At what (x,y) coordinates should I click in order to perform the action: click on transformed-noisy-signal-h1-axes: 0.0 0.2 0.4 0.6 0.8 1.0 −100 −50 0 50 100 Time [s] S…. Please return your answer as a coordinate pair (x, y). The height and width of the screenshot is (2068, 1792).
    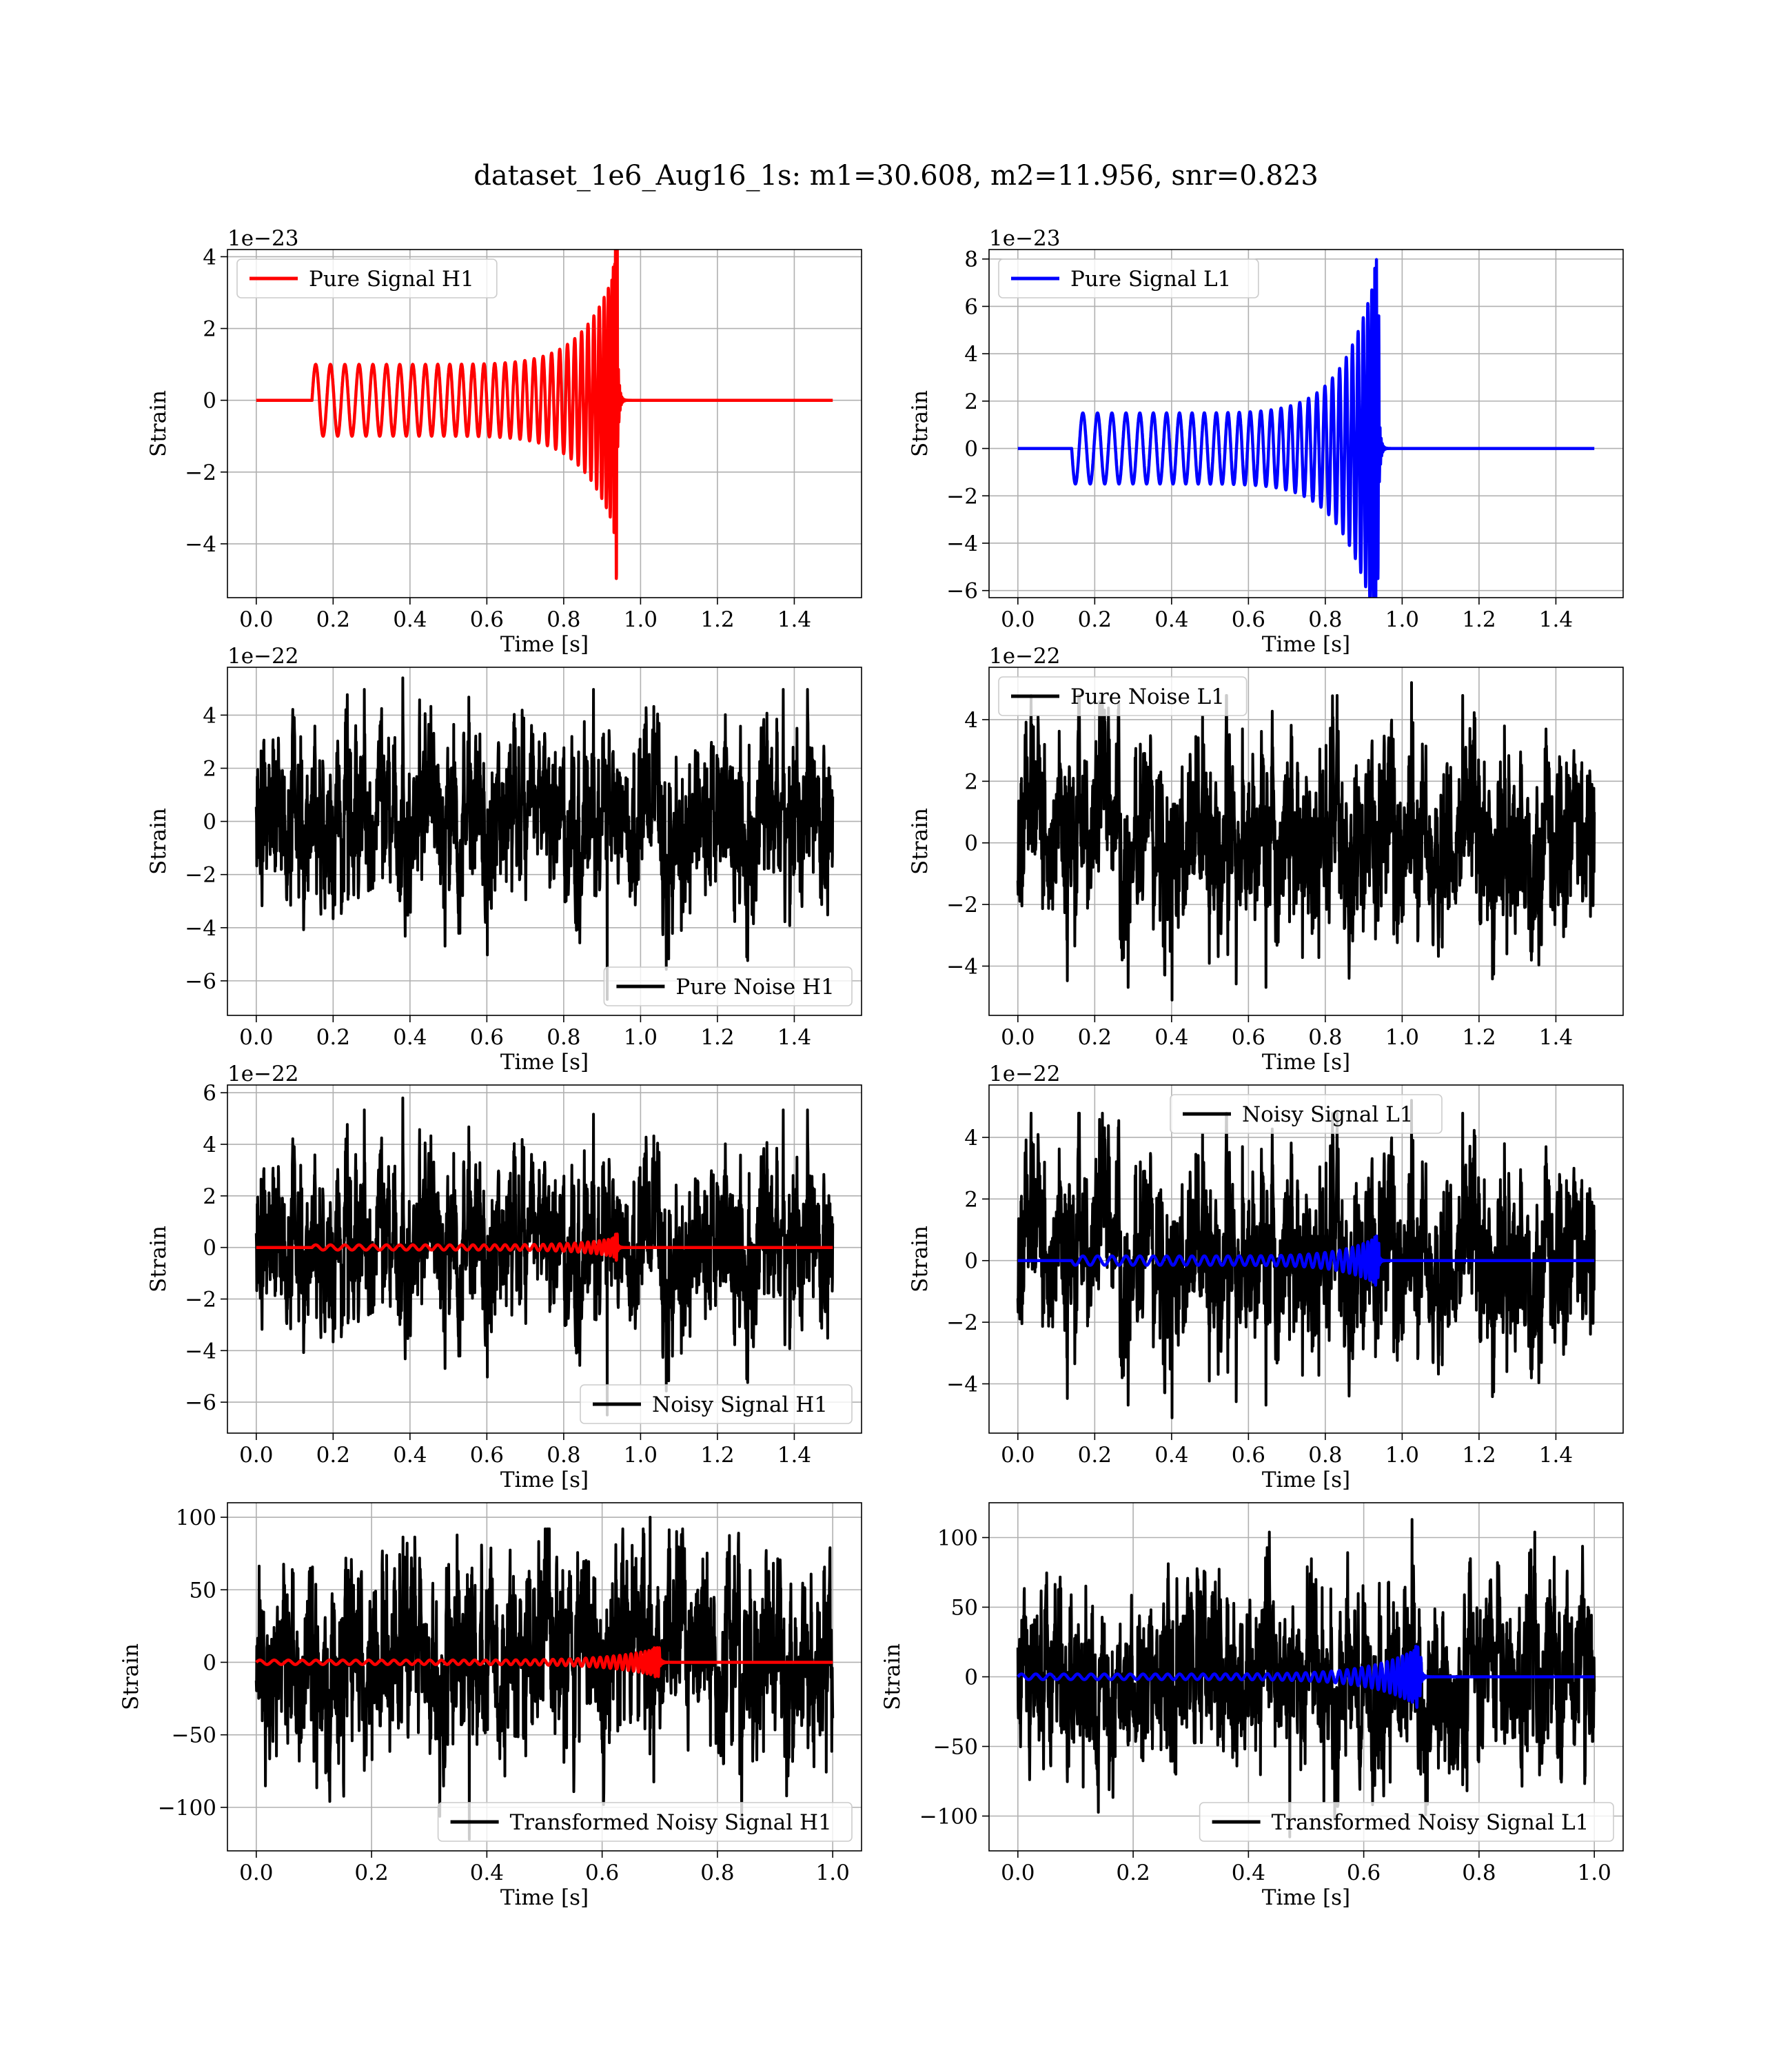
    Looking at the image, I should click on (490, 1706).